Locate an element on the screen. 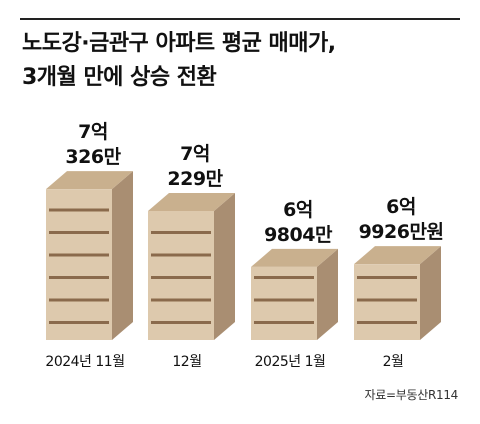 The height and width of the screenshot is (424, 480). bar-value-label-4: 9926만원 is located at coordinates (401, 232).